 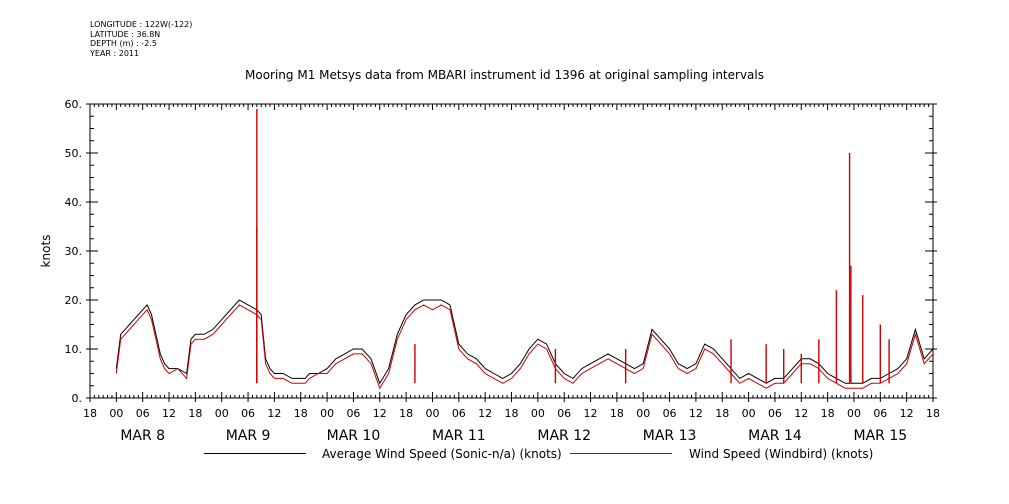 I want to click on longitude-label: LONGITUDE : 122W(-122), so click(x=141, y=24).